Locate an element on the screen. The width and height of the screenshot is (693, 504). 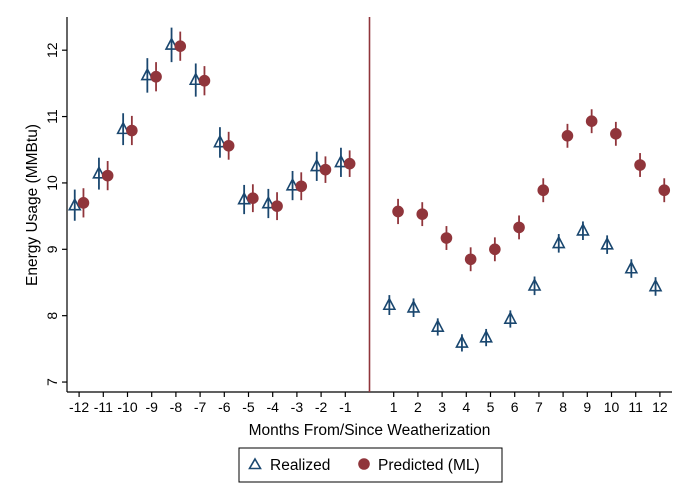
legend: Realized Predicted (ML) is located at coordinates (370, 465).